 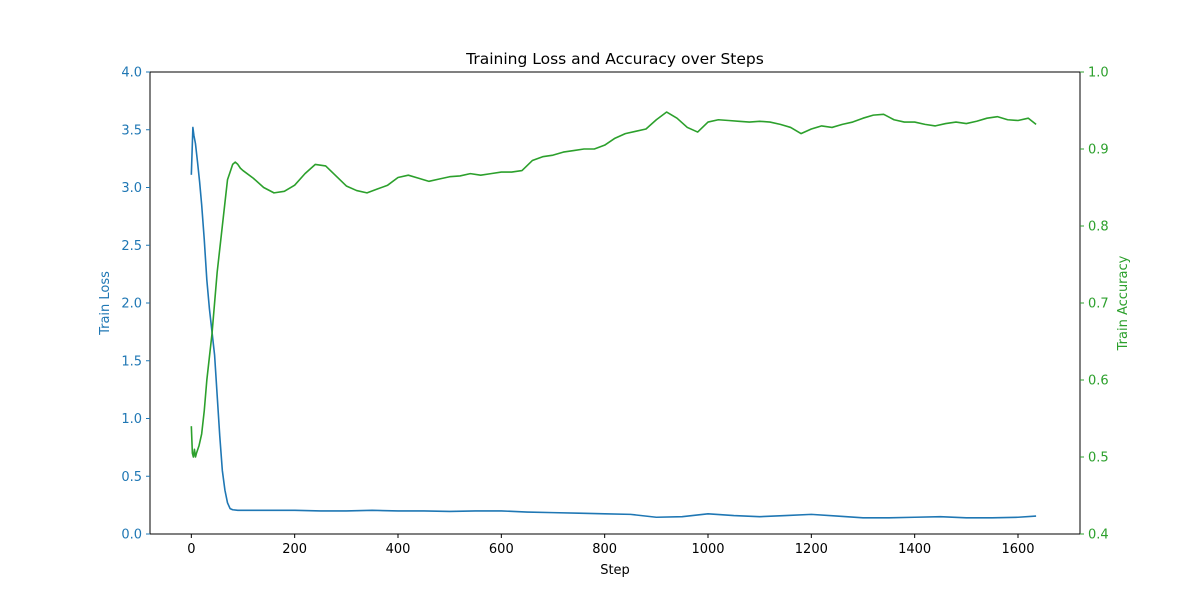 I want to click on left-y-tick-label: 3.0, so click(x=131, y=188).